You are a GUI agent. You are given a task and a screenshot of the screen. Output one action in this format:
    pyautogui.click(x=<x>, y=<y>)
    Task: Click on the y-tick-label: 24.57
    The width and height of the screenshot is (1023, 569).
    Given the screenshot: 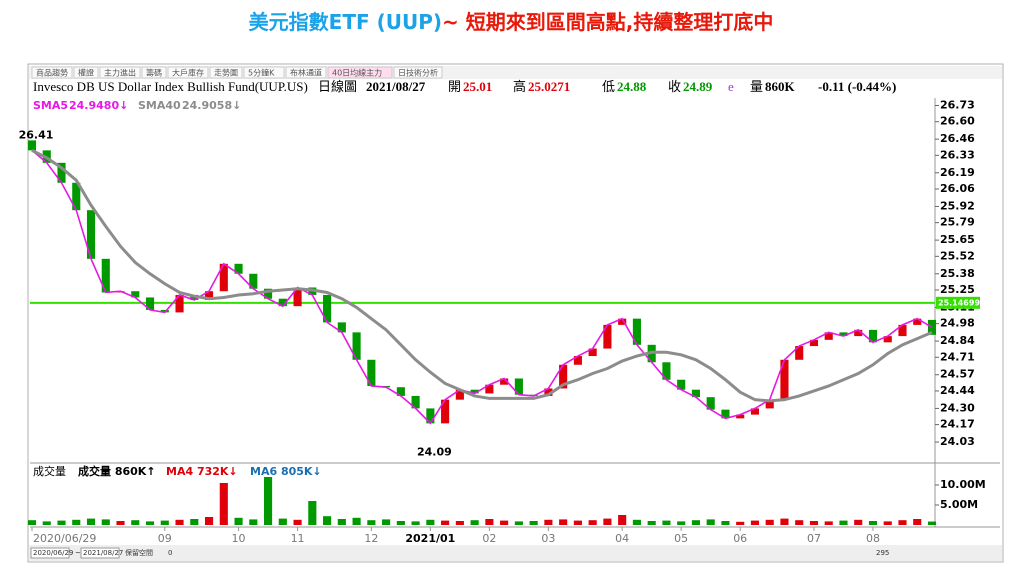 What is the action you would take?
    pyautogui.click(x=957, y=374)
    